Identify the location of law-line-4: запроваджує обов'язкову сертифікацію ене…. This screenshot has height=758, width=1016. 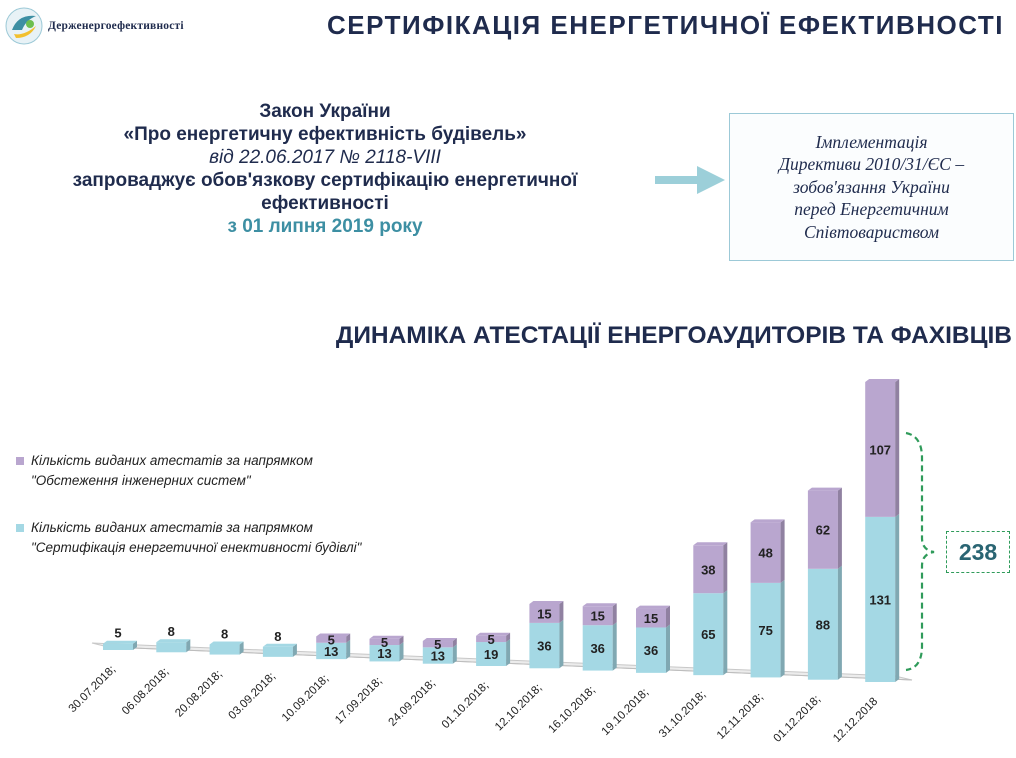
(325, 180).